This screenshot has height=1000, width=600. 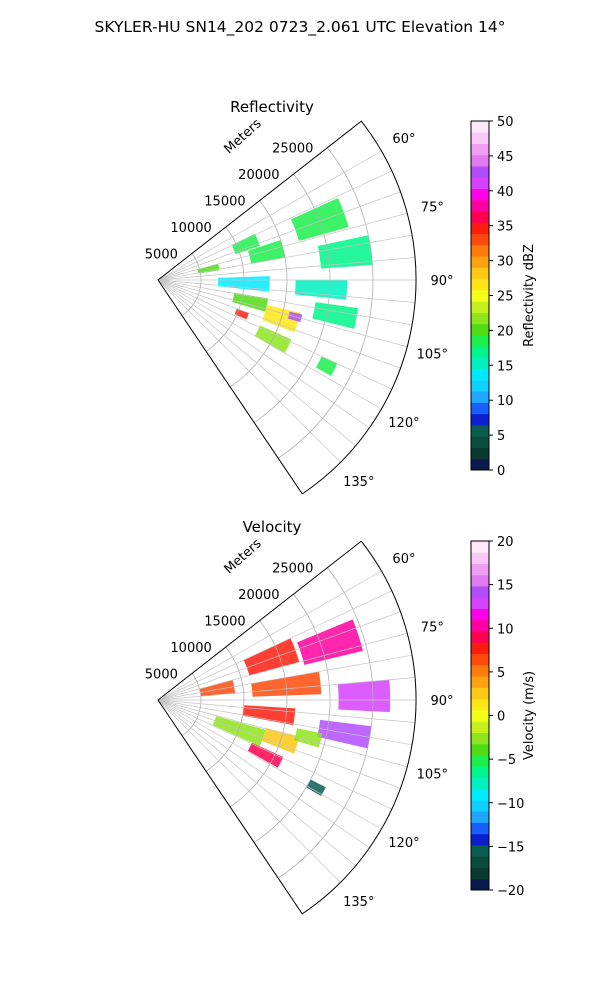 I want to click on colorbar-tick-label: 20, so click(x=505, y=542).